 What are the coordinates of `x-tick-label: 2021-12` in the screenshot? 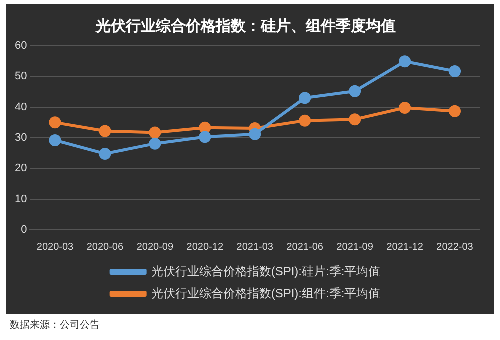 It's located at (405, 247).